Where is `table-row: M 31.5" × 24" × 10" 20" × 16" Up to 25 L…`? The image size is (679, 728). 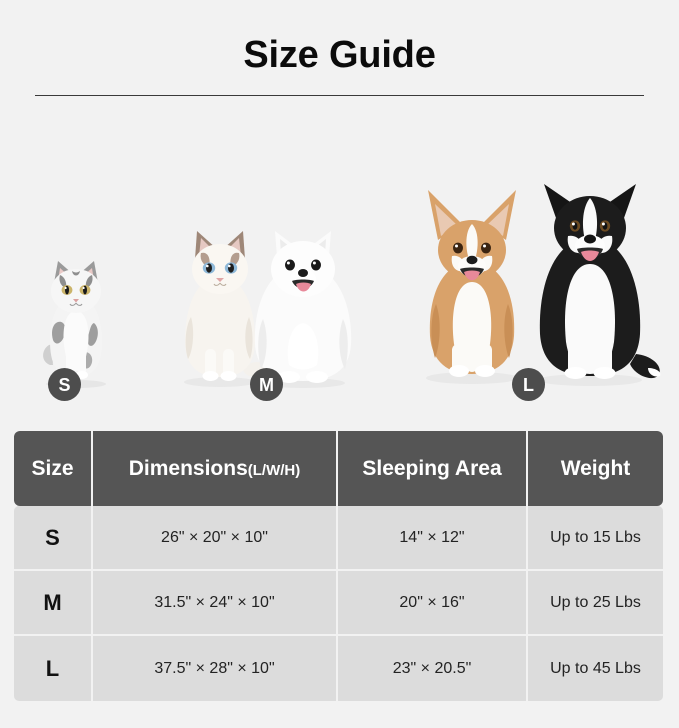 table-row: M 31.5" × 24" × 10" 20" × 16" Up to 25 L… is located at coordinates (338, 603).